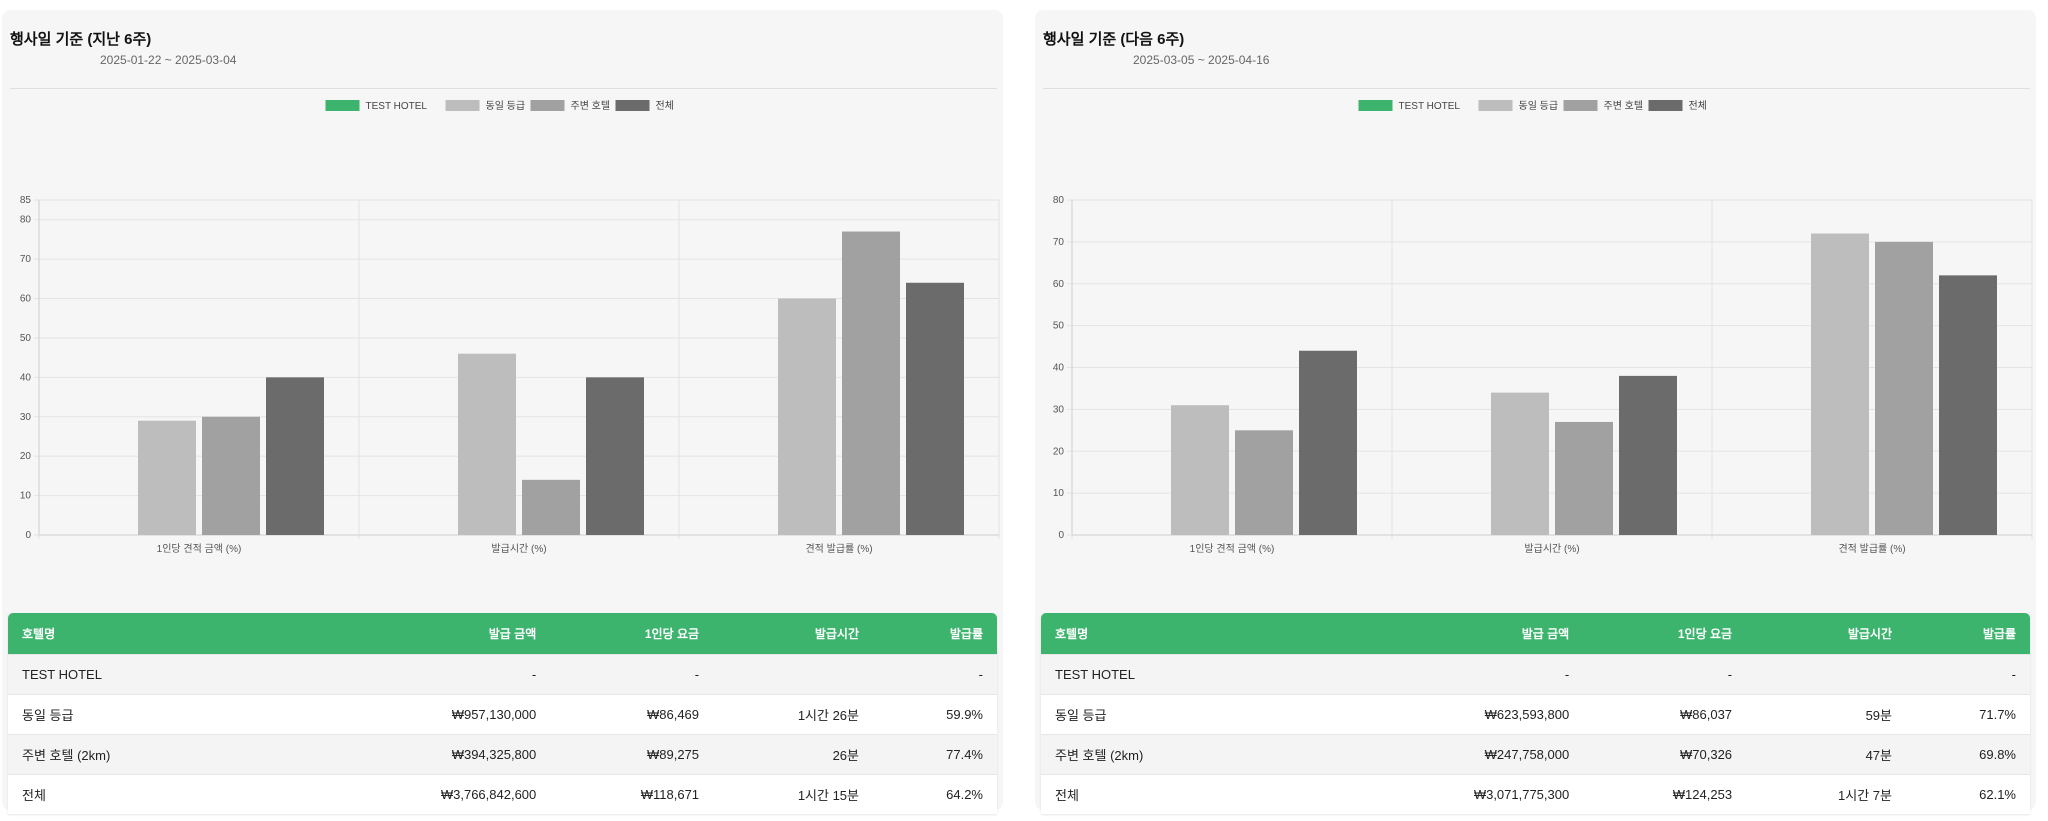 The width and height of the screenshot is (2048, 821). What do you see at coordinates (26, 200) in the screenshot?
I see `y-tick-label: 85` at bounding box center [26, 200].